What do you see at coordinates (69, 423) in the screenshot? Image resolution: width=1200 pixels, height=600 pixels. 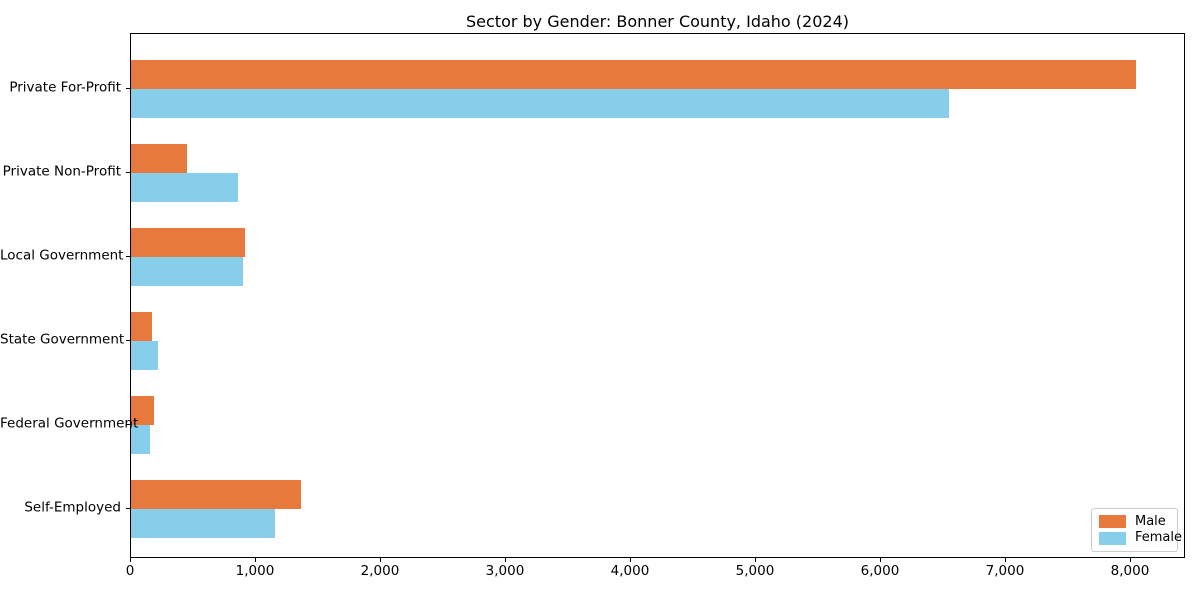 I see `y-axis-label-federal-government: Federal Government` at bounding box center [69, 423].